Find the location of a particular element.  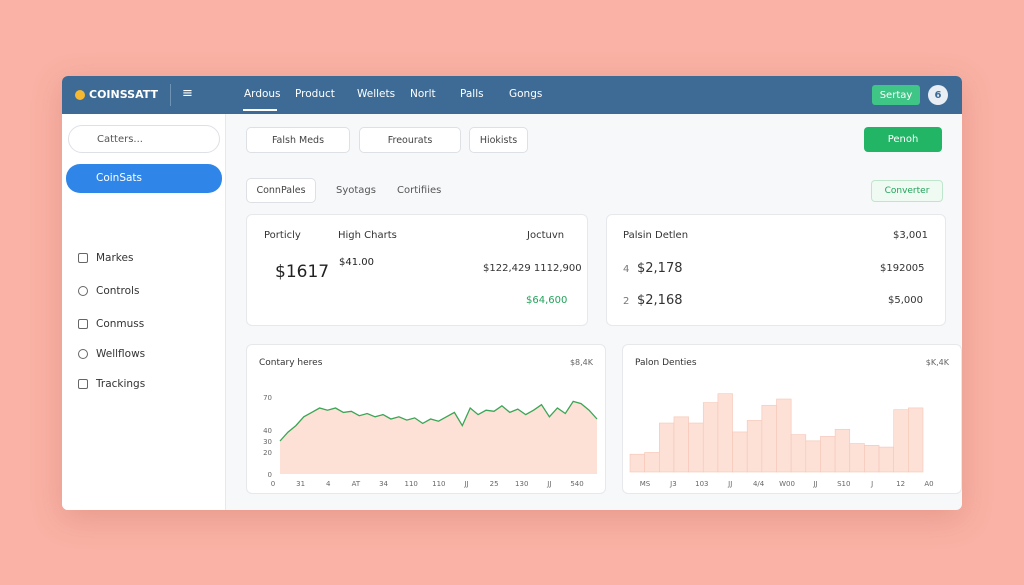

menu-icon: ≡ is located at coordinates (187, 93).